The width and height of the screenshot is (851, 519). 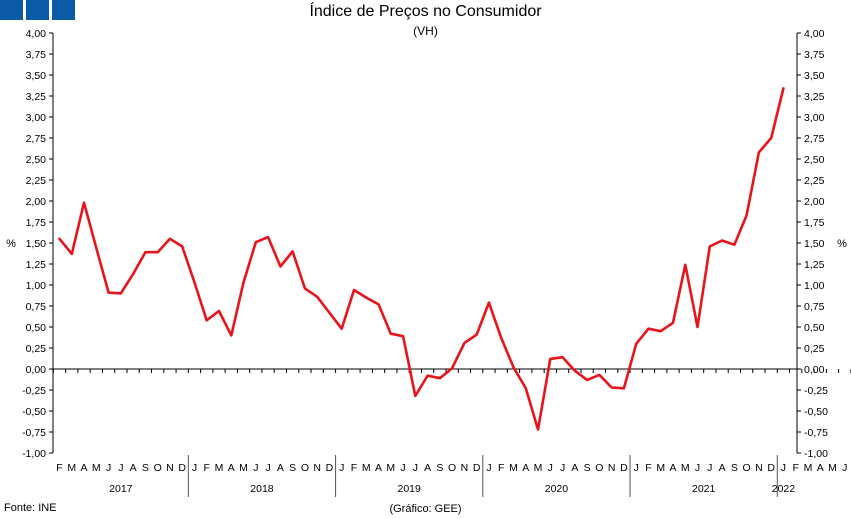 What do you see at coordinates (814, 55) in the screenshot?
I see `y-tick-label-right: 3,75` at bounding box center [814, 55].